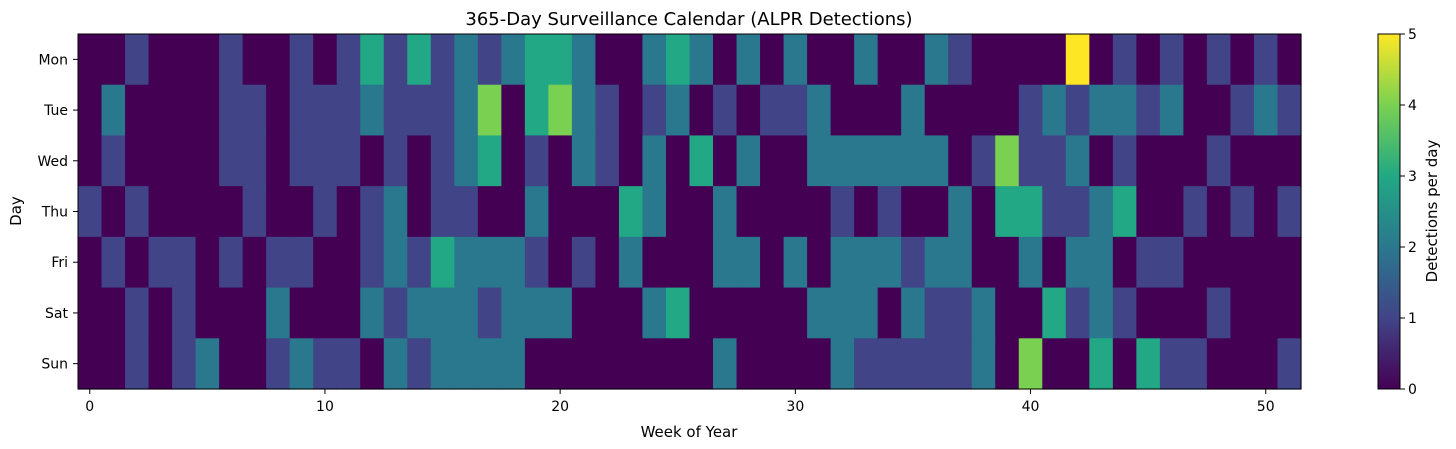 The height and width of the screenshot is (449, 1456). Describe the element at coordinates (680, 402) in the screenshot. I see `x-ticks: 0 10 20 30 40 50` at that location.